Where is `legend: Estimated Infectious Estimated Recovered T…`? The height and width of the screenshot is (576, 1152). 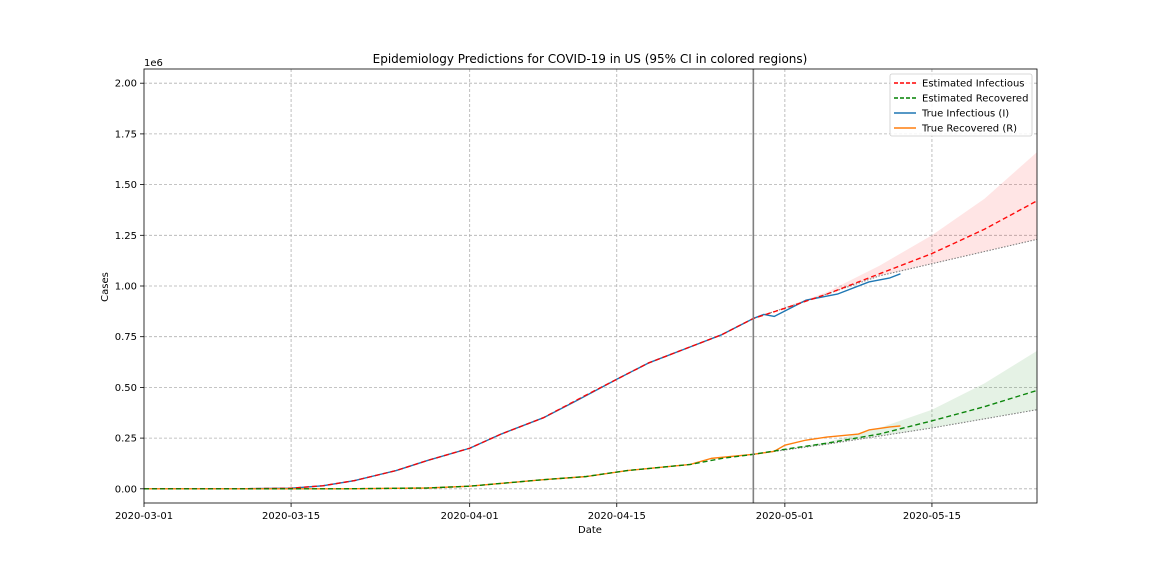
legend: Estimated Infectious Estimated Recovered T… is located at coordinates (961, 105).